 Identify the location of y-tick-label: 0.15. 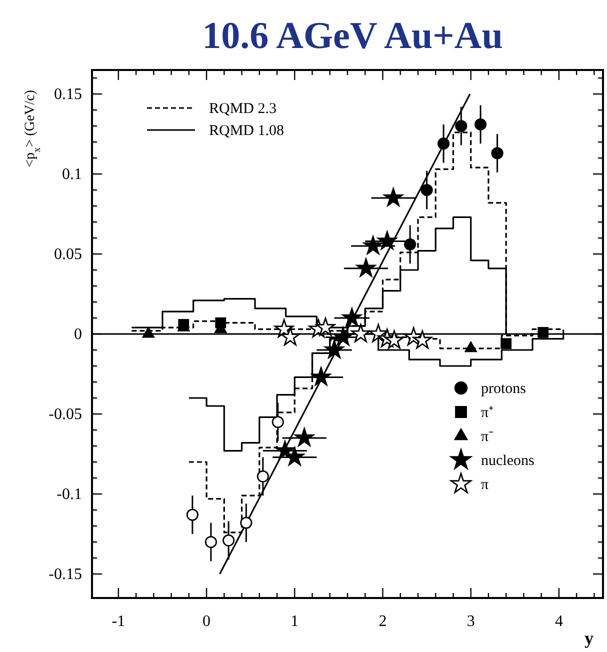
(68, 94).